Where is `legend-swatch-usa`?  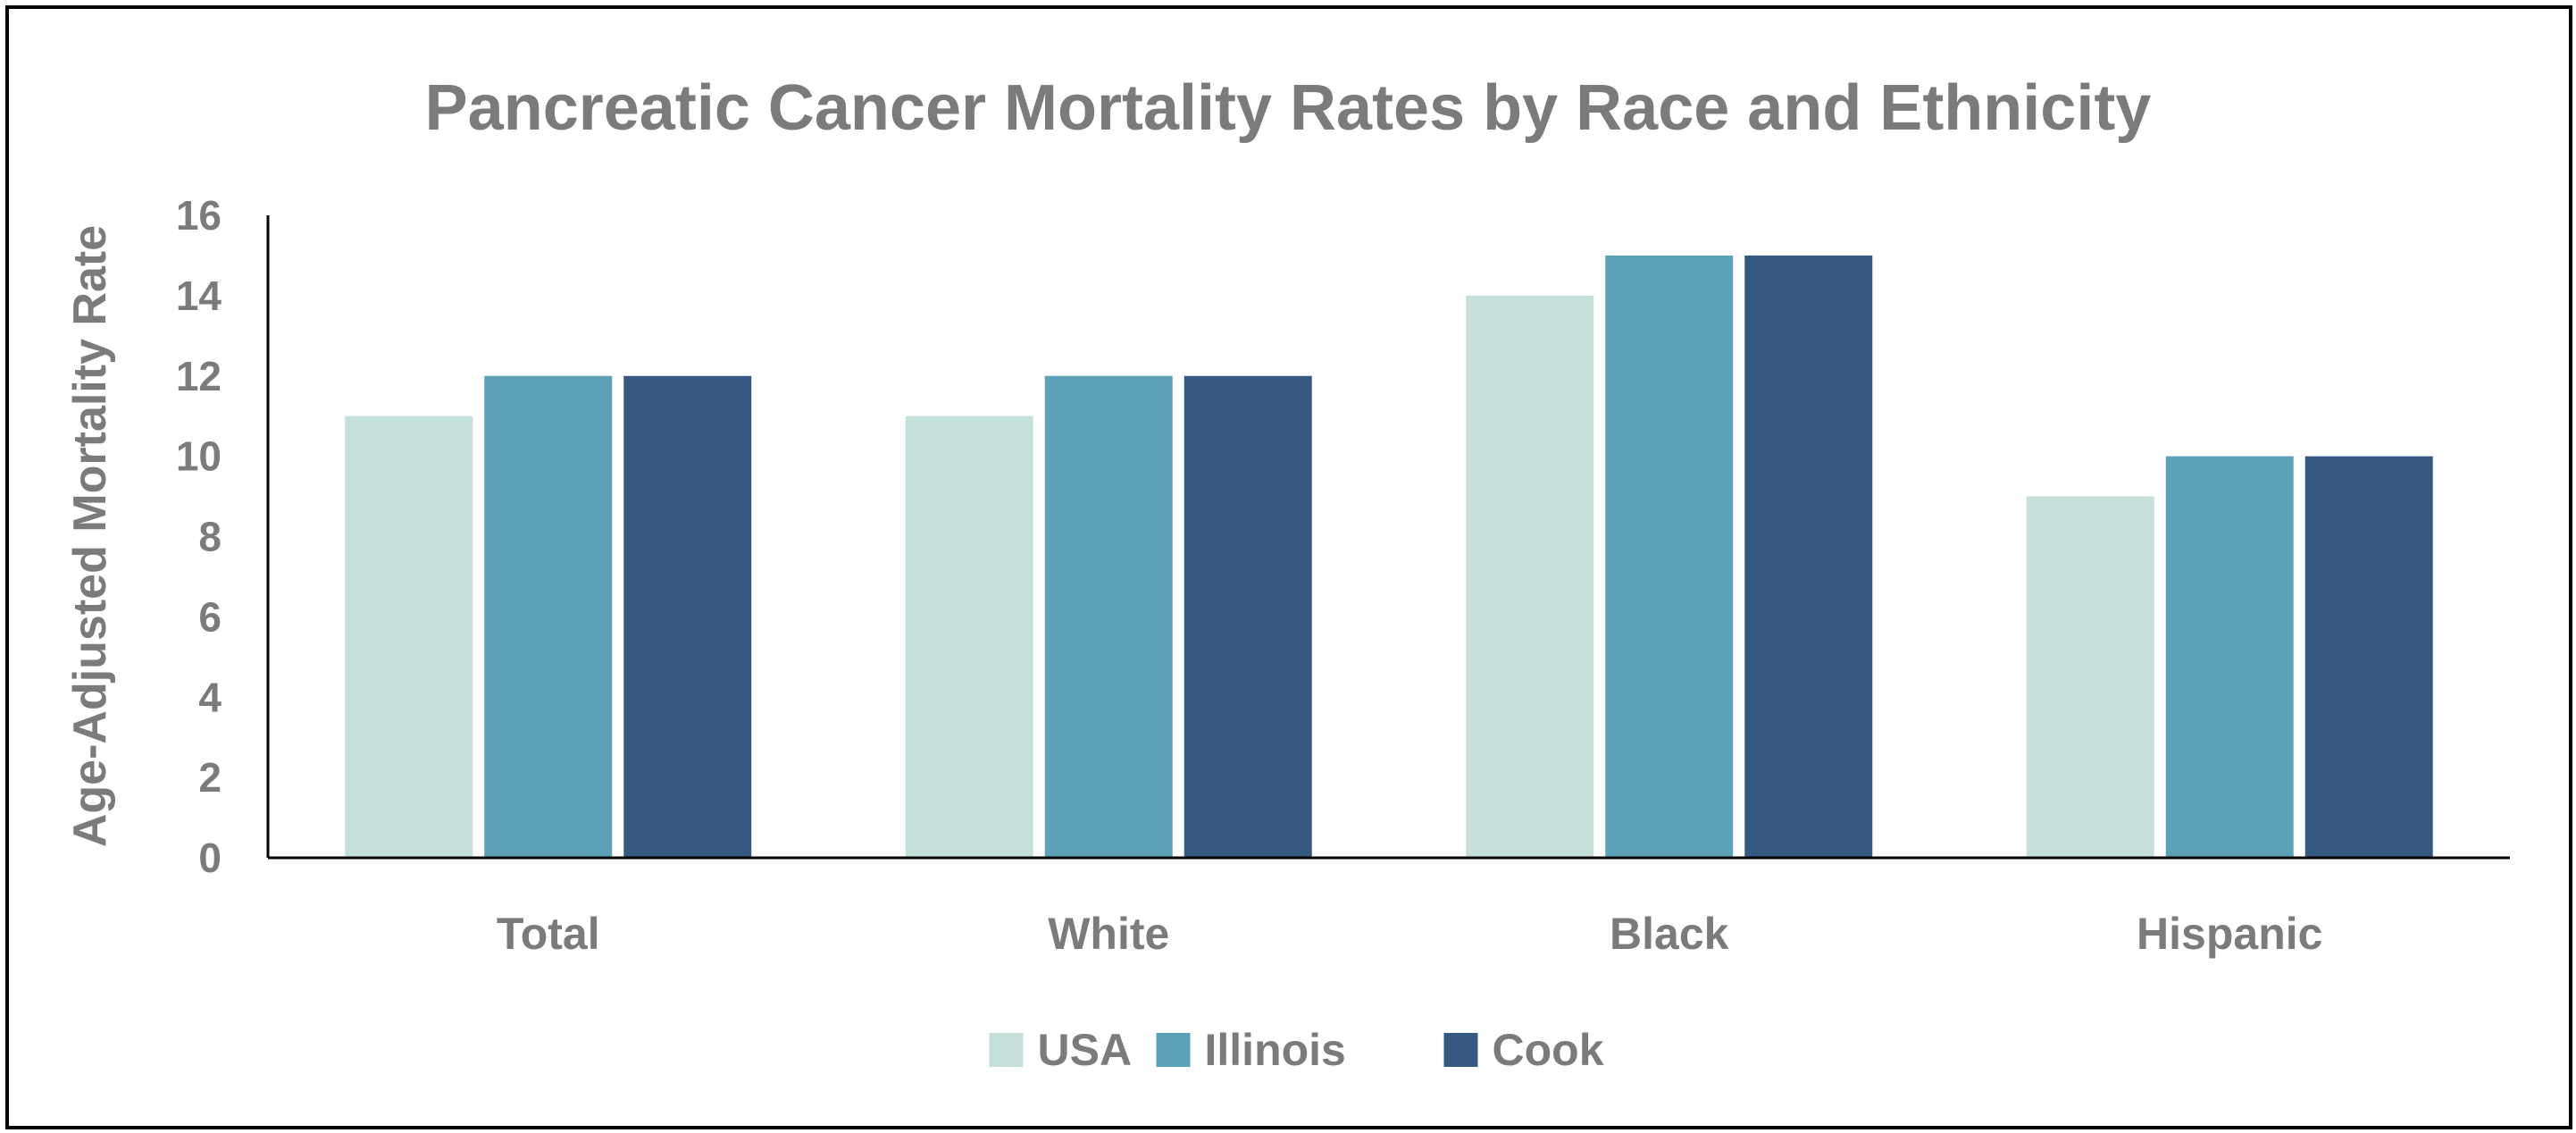
legend-swatch-usa is located at coordinates (1007, 1050).